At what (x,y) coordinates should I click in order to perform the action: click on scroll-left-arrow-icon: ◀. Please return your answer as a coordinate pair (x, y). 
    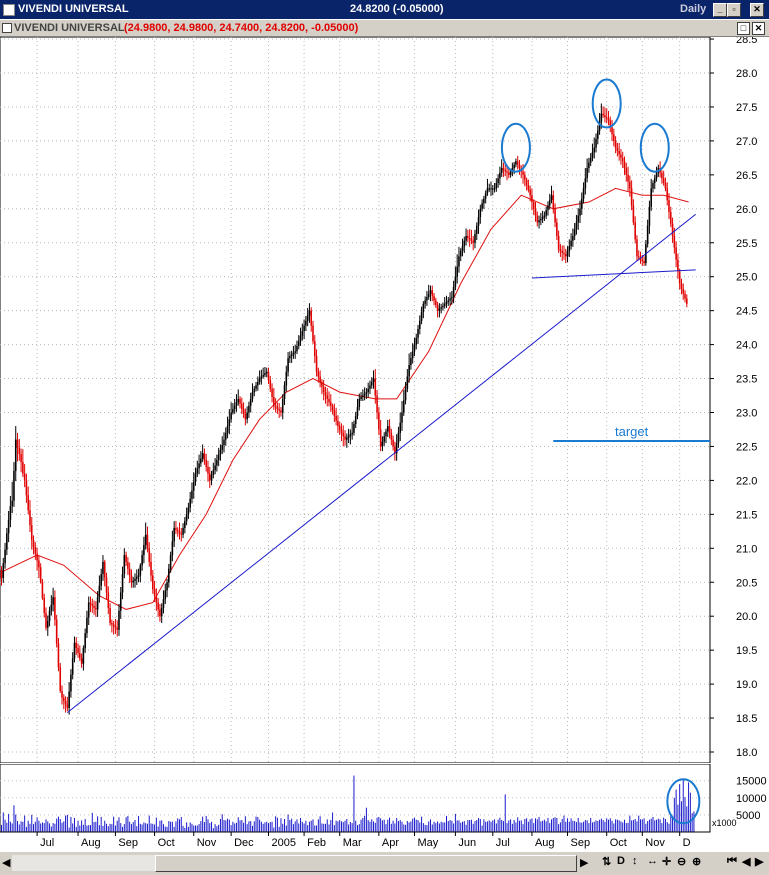
    Looking at the image, I should click on (6, 863).